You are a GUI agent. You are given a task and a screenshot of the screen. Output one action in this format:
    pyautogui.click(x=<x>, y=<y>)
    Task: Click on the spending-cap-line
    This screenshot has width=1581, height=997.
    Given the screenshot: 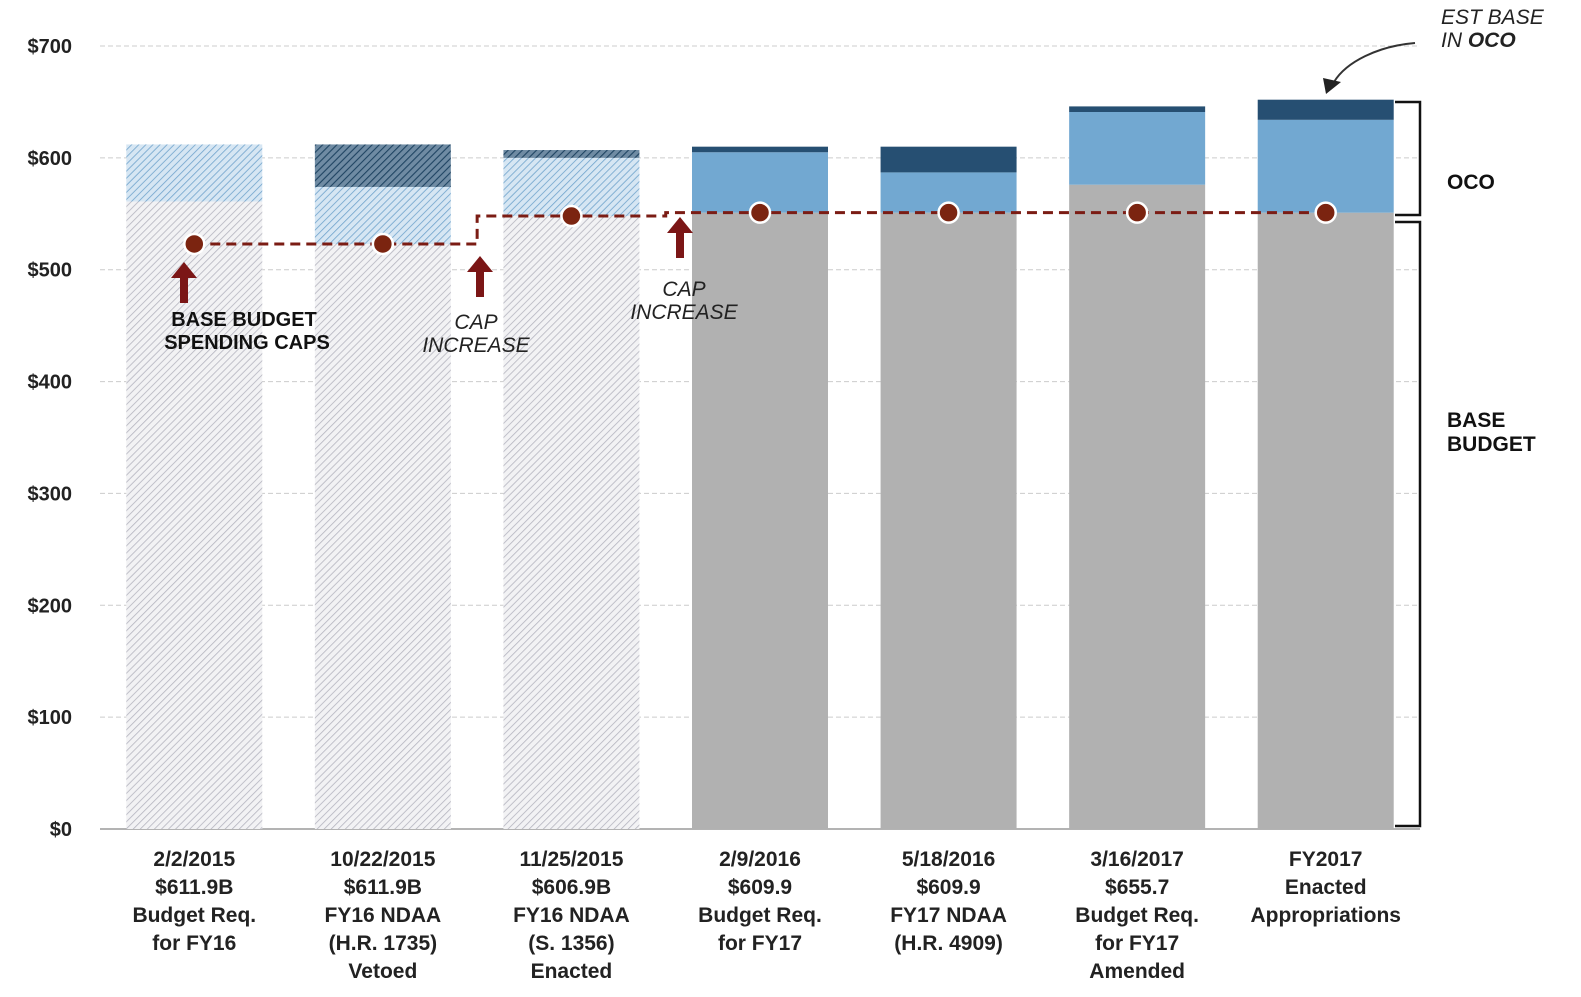 What is the action you would take?
    pyautogui.click(x=760, y=228)
    